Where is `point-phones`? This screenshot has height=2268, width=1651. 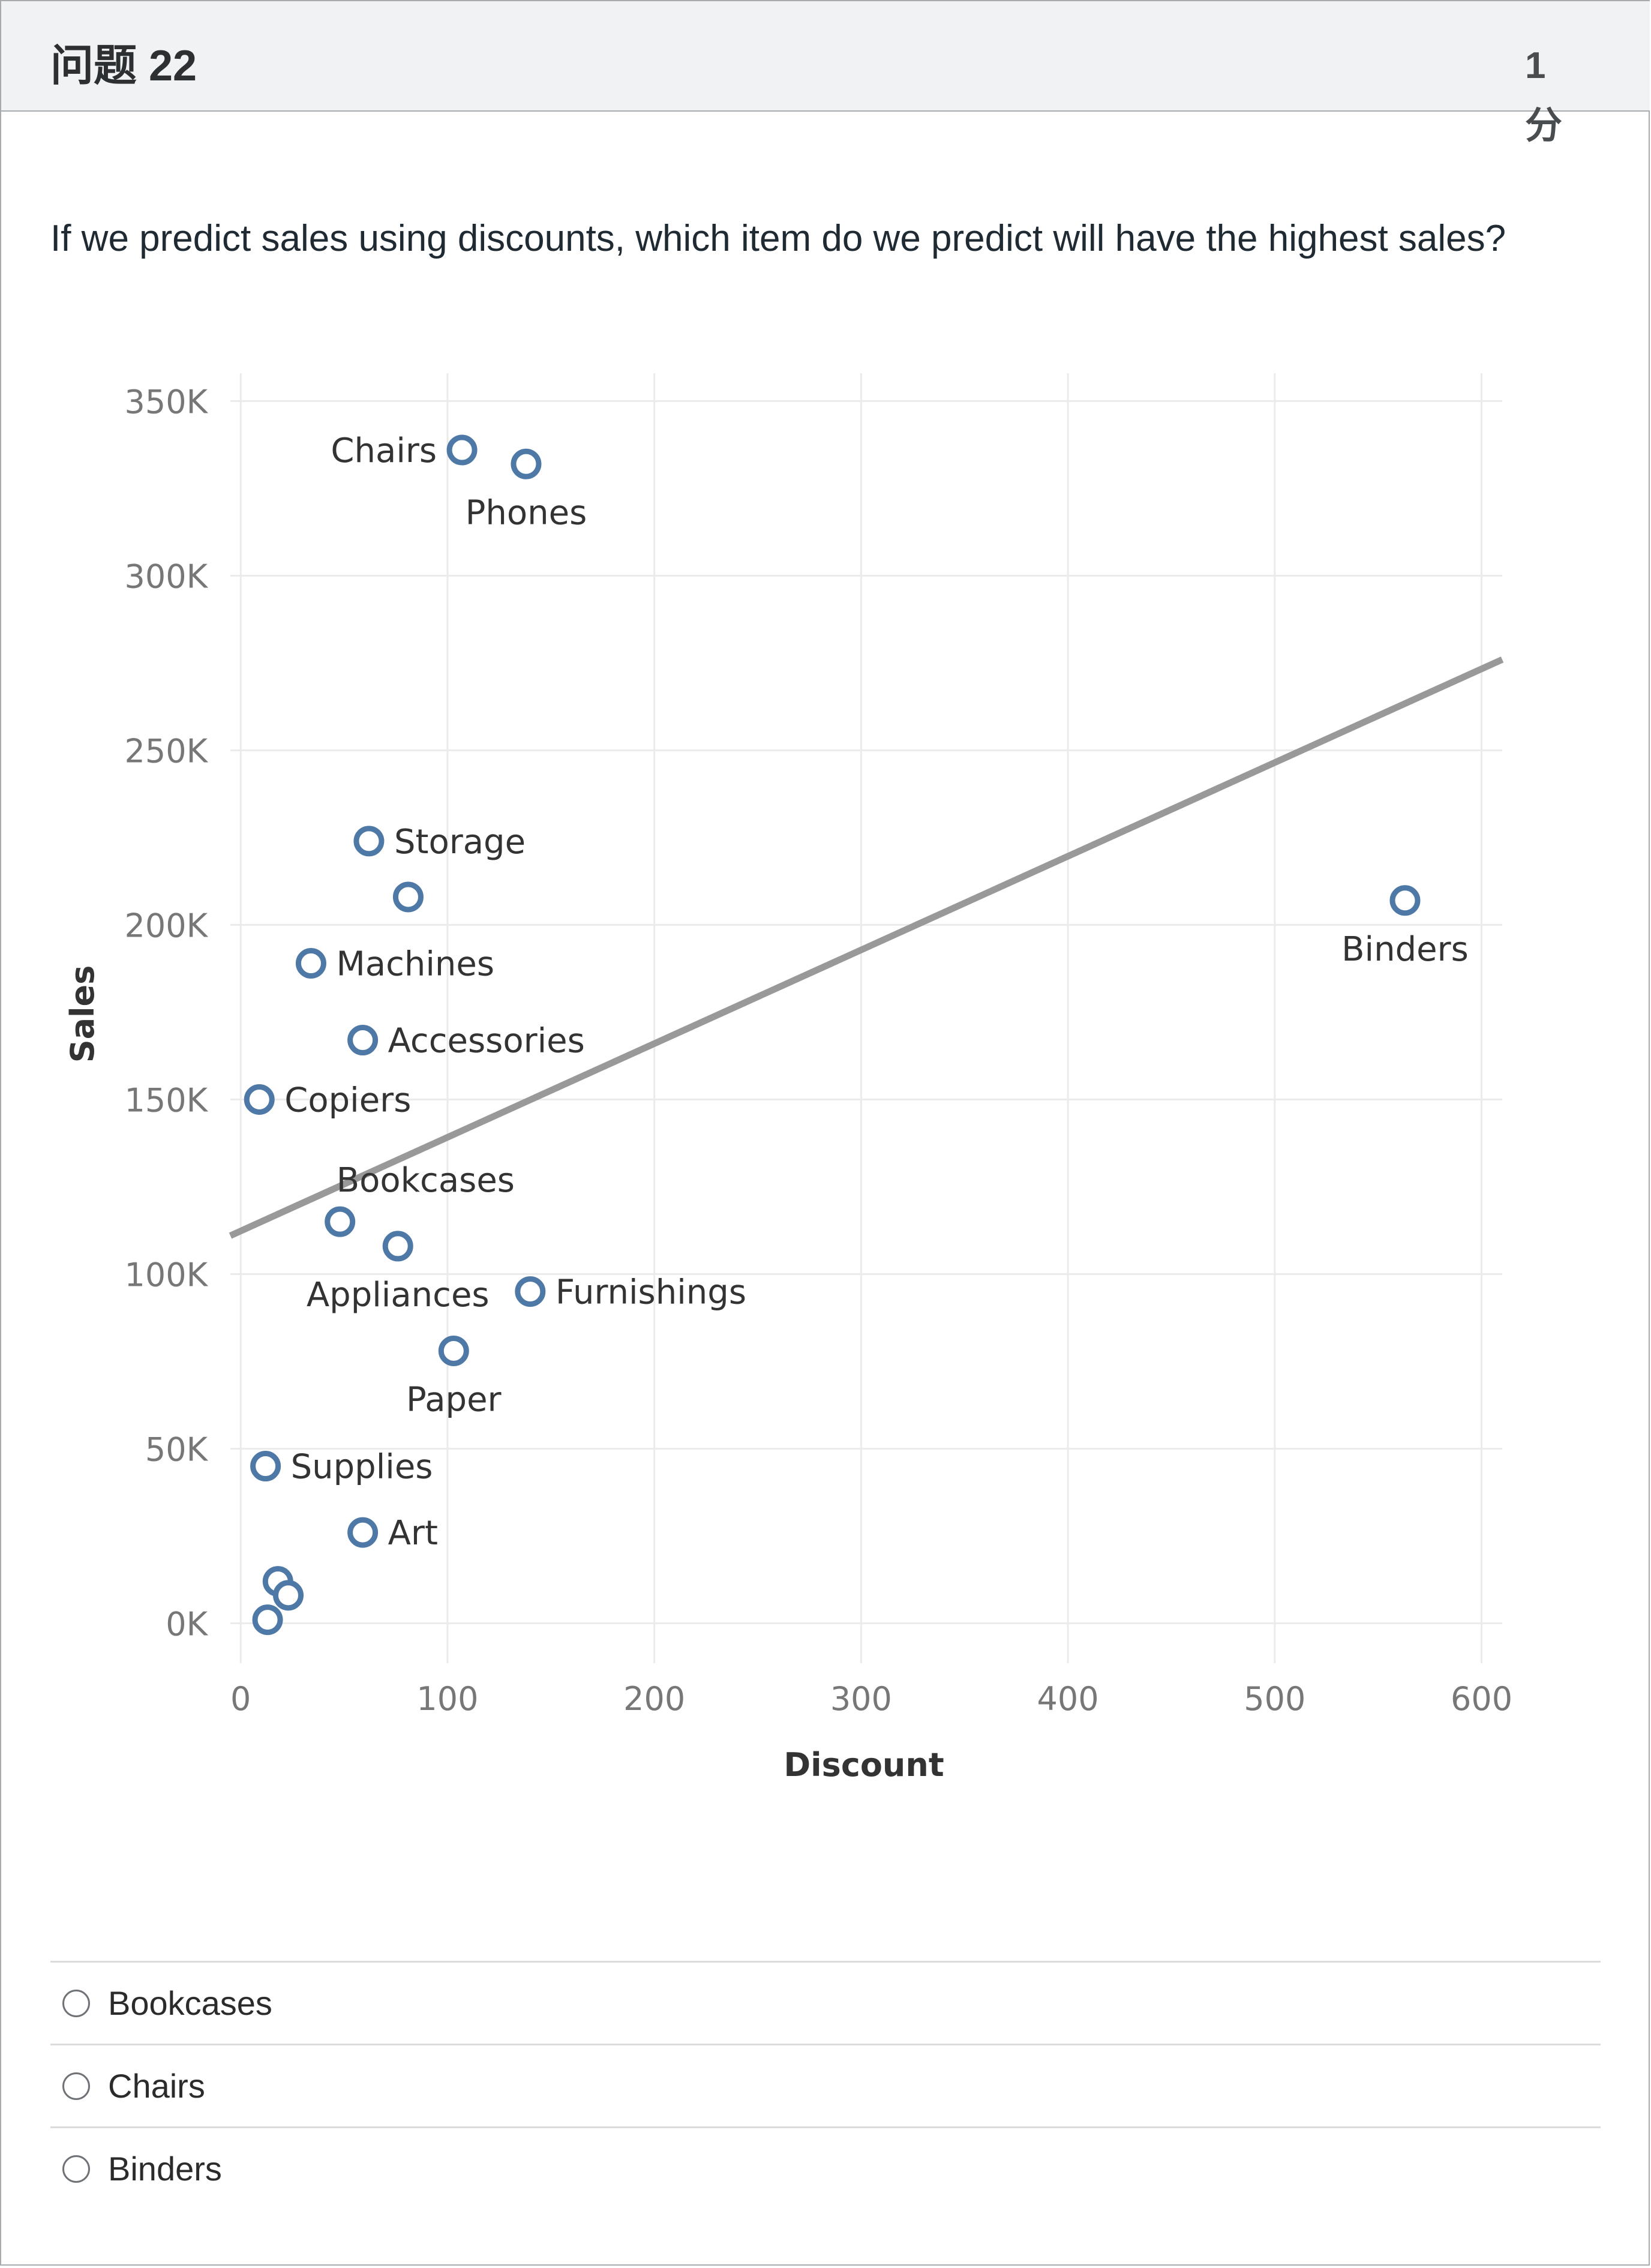
point-phones is located at coordinates (526, 463).